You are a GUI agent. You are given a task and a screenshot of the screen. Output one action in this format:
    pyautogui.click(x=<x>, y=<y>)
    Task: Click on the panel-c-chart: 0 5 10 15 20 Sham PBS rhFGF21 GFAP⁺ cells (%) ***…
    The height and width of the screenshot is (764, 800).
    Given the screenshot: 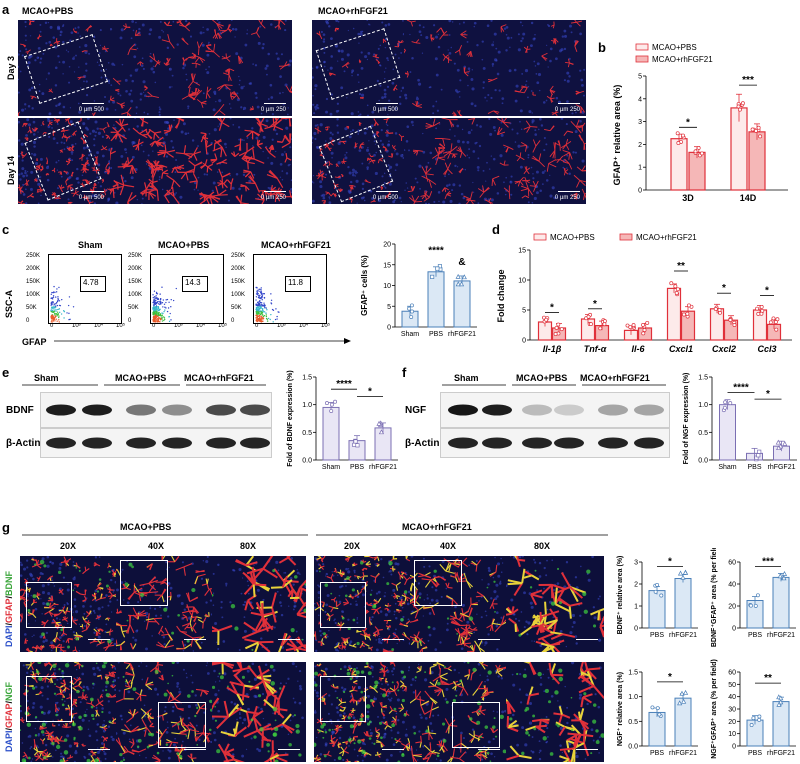 What is the action you would take?
    pyautogui.click(x=418, y=290)
    